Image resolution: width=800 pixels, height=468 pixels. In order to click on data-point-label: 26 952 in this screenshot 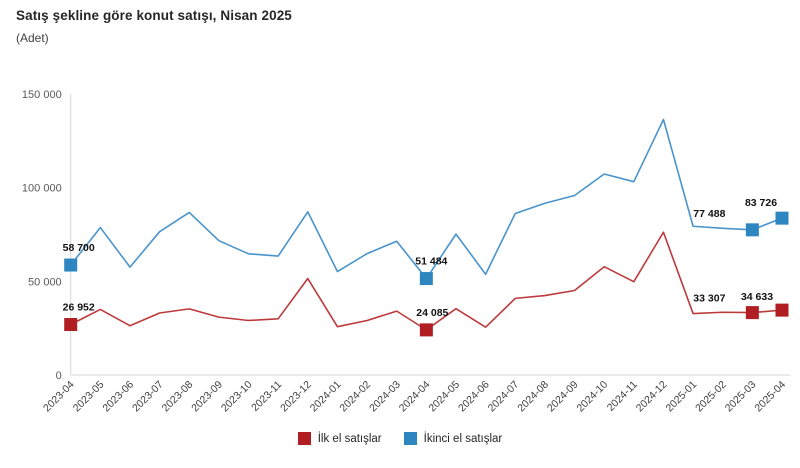, I will do `click(79, 308)`.